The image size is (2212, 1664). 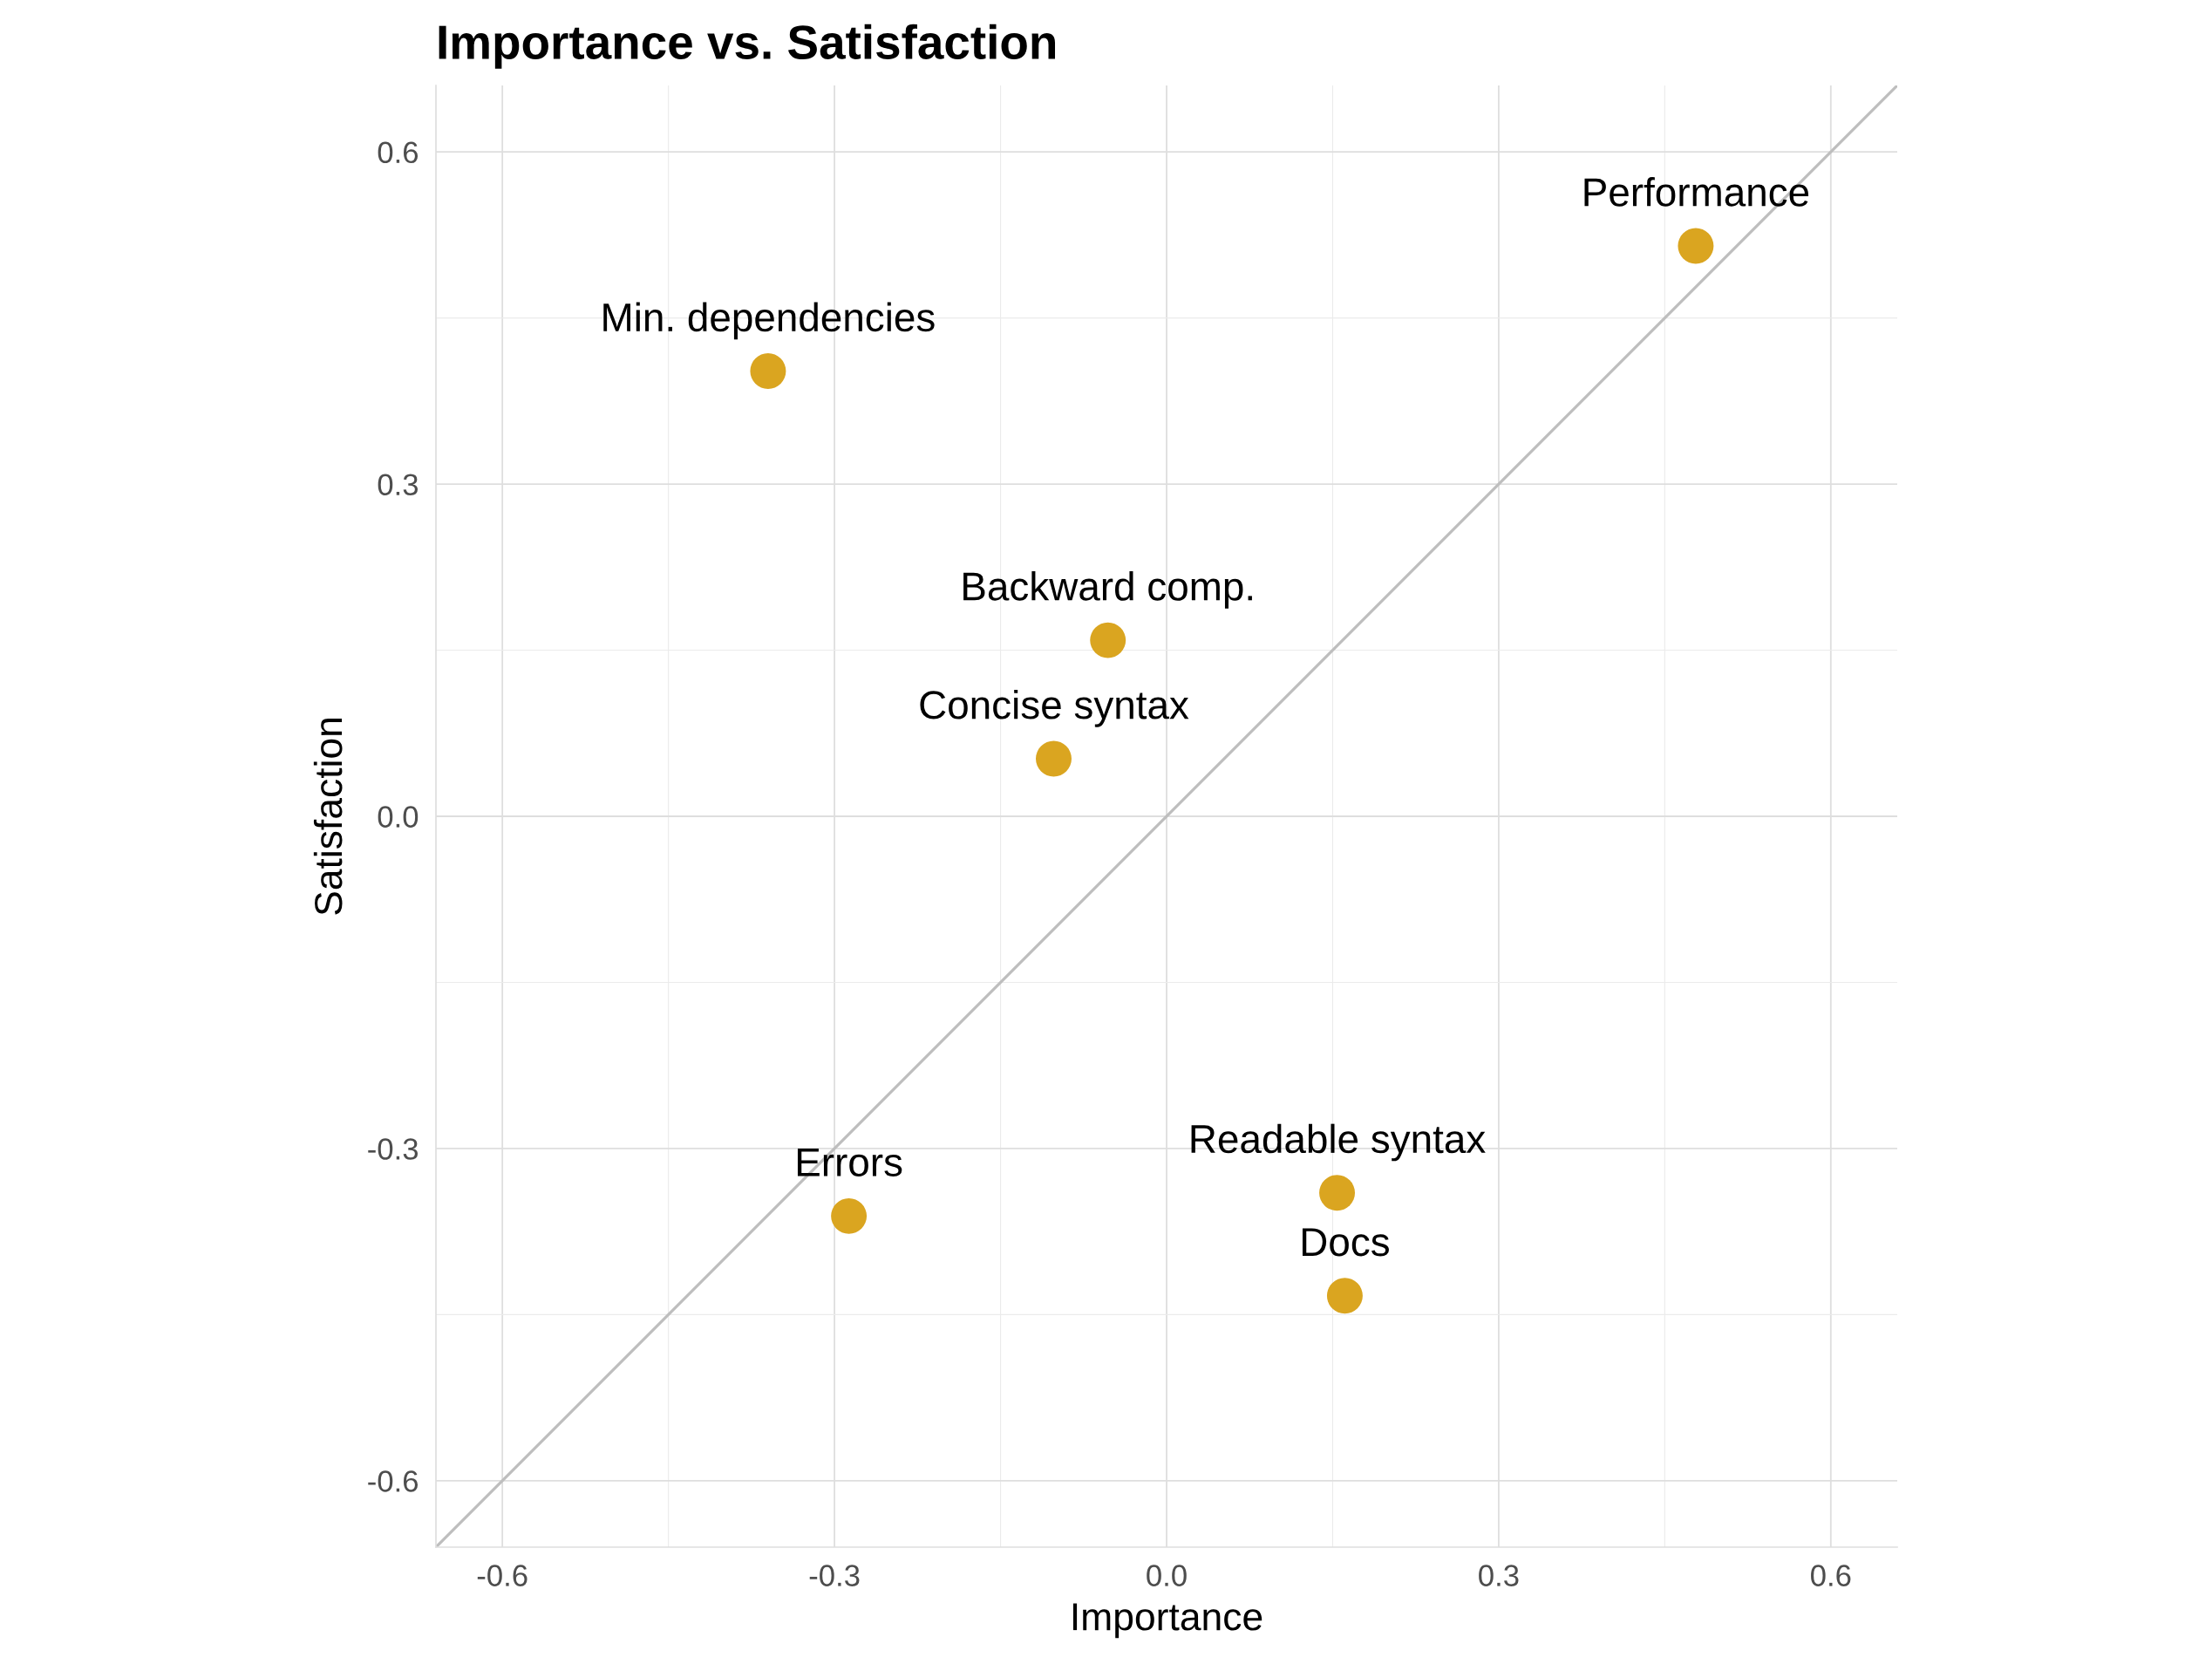 What do you see at coordinates (328, 817) in the screenshot?
I see `y-axis-title: Satisfaction` at bounding box center [328, 817].